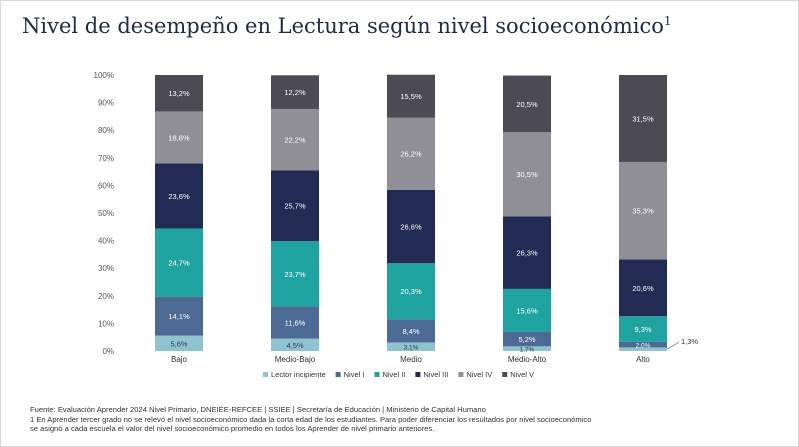 This screenshot has height=447, width=799. I want to click on data-label: 4,5%, so click(294, 345).